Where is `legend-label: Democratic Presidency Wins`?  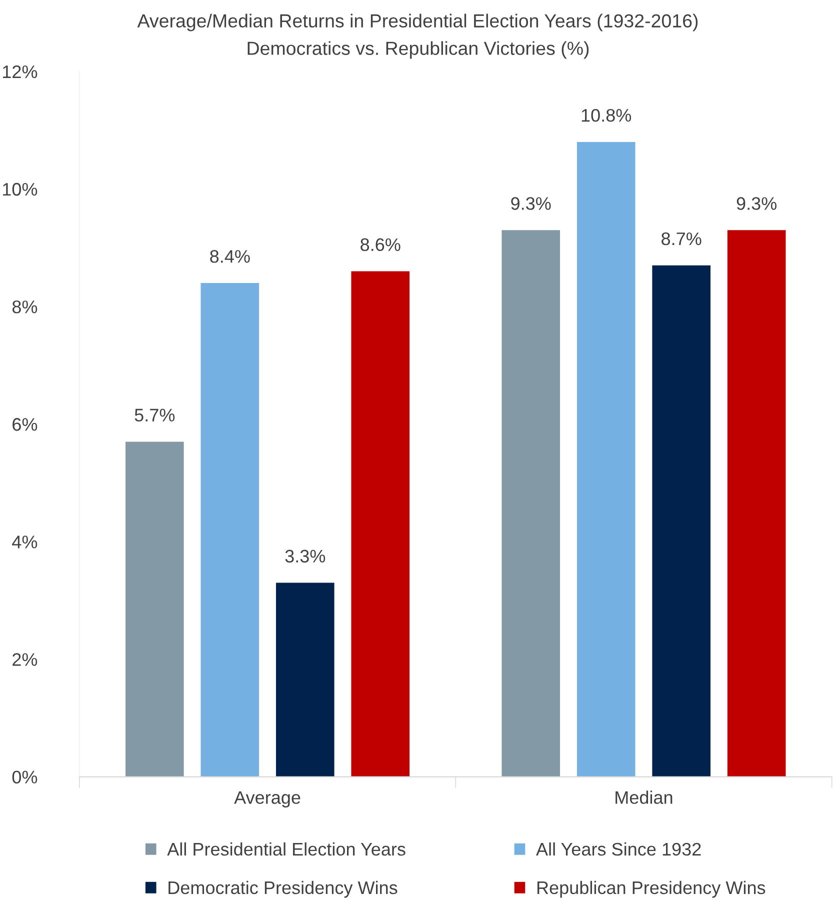 legend-label: Democratic Presidency Wins is located at coordinates (283, 889).